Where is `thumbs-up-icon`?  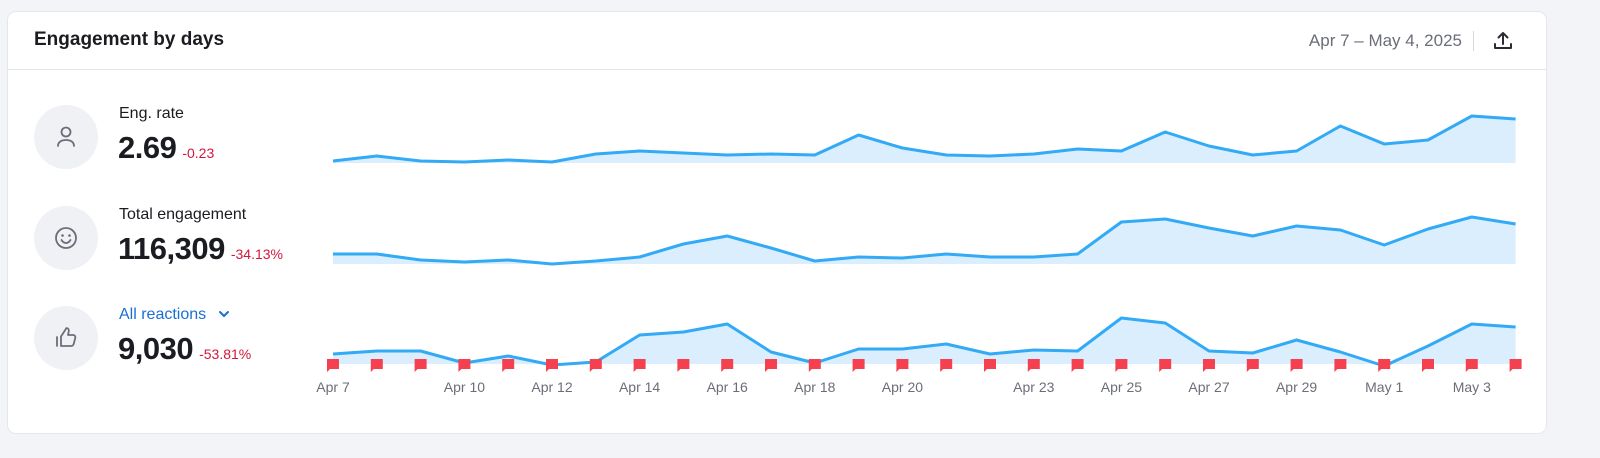 thumbs-up-icon is located at coordinates (66, 338).